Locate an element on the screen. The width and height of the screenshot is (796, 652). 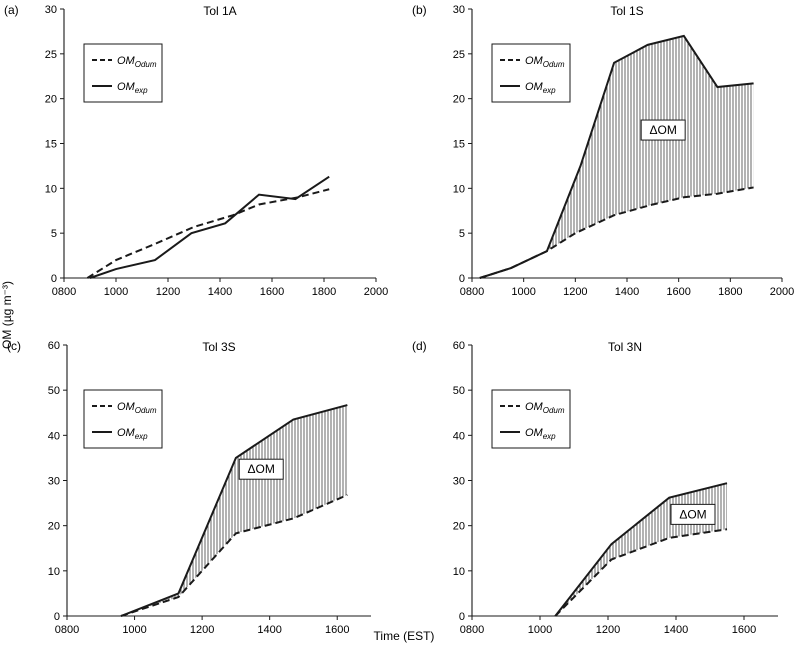
panel-title: Tol 1S is located at coordinates (626, 11).